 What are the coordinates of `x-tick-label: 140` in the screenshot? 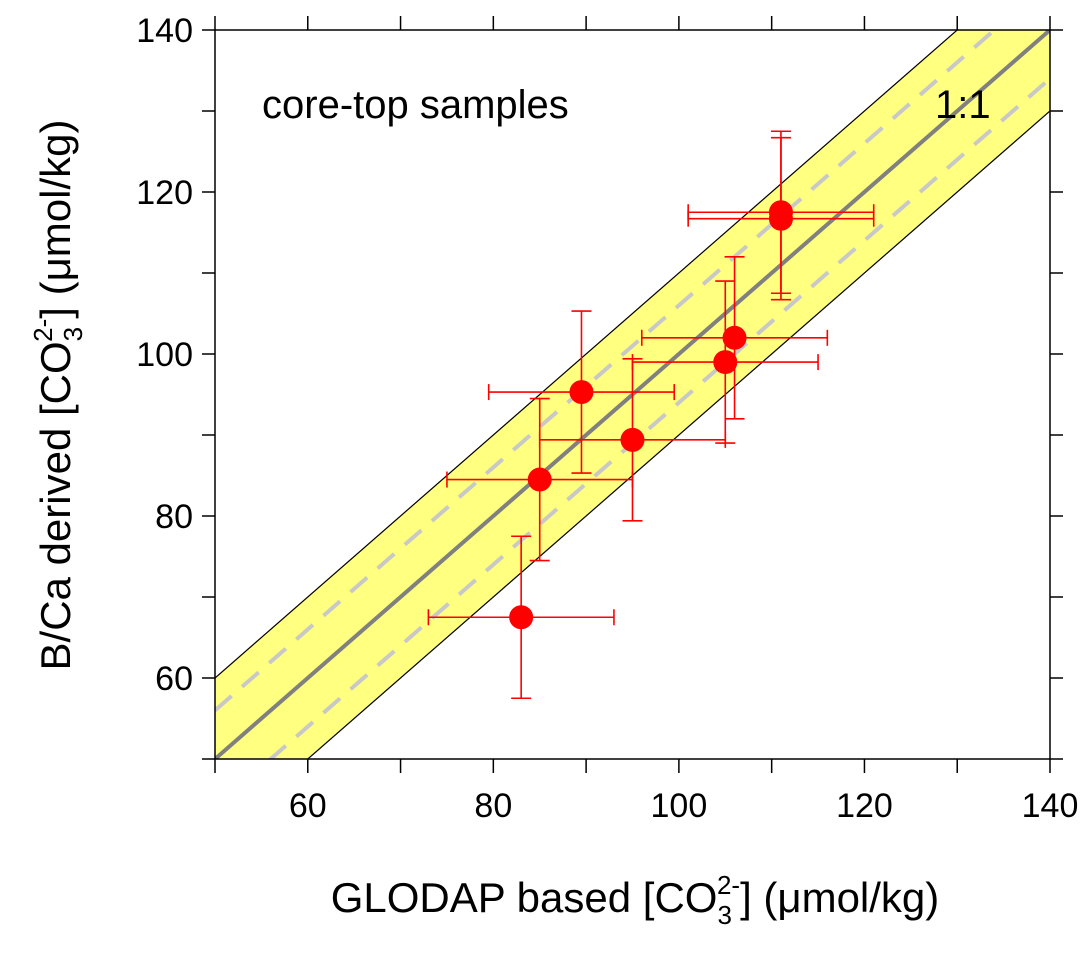 It's located at (1050, 806).